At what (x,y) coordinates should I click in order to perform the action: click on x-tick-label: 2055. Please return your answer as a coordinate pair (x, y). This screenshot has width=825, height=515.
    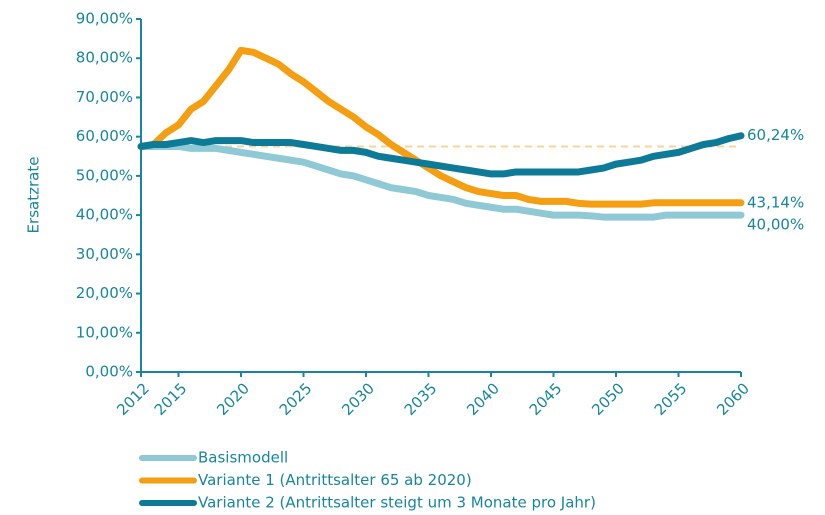
    Looking at the image, I should click on (671, 399).